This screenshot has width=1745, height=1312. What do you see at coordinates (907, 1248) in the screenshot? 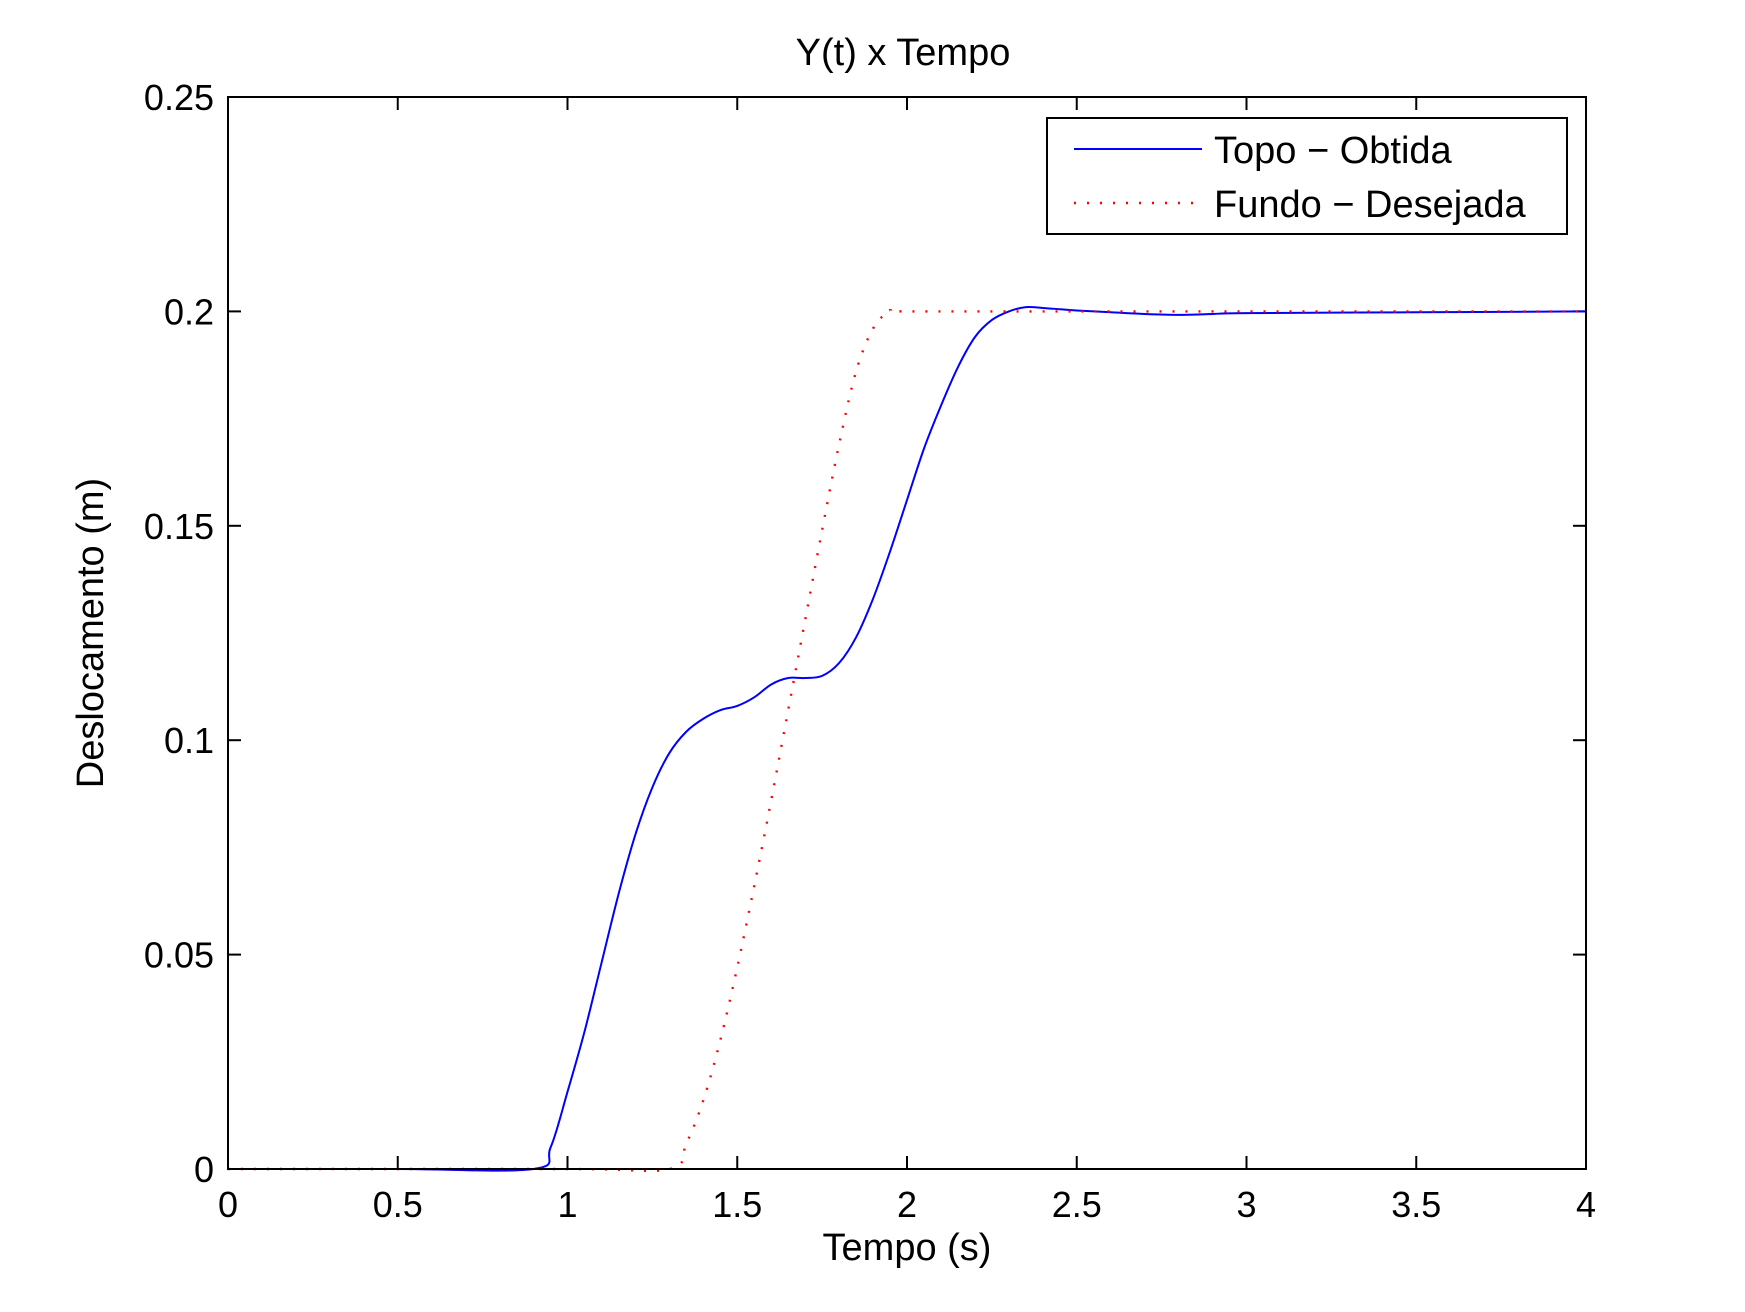
I see `x-axis-title: Tempo (s)` at bounding box center [907, 1248].